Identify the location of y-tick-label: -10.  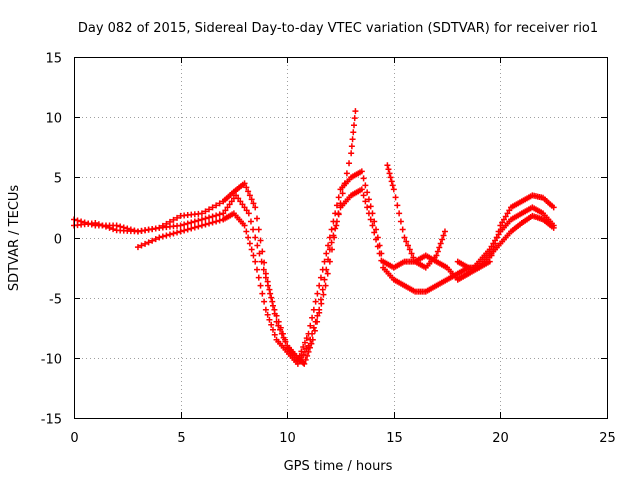
(51, 360).